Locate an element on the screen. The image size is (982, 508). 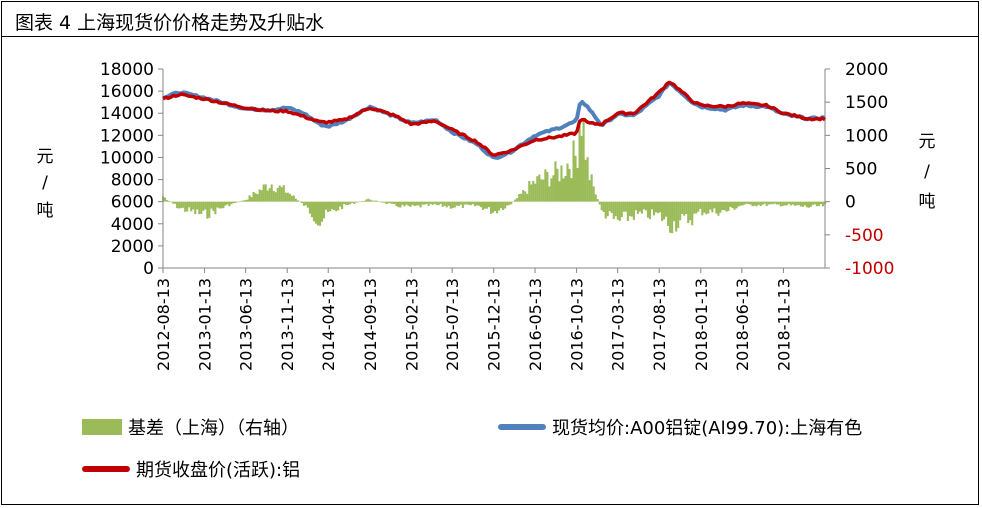
legend-futures-label: 期货收盘价(活跃):铝 is located at coordinates (218, 470).